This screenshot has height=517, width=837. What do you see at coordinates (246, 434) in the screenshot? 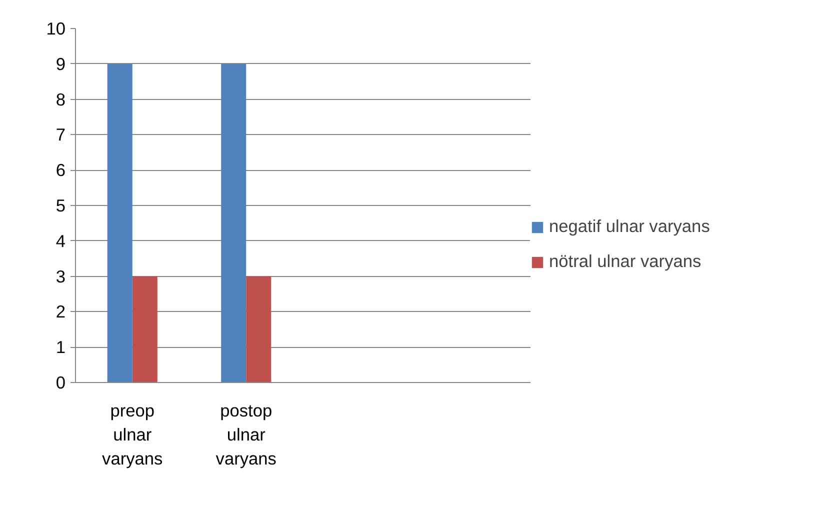
I see `x-tick-label: postop ulnar varyans` at bounding box center [246, 434].